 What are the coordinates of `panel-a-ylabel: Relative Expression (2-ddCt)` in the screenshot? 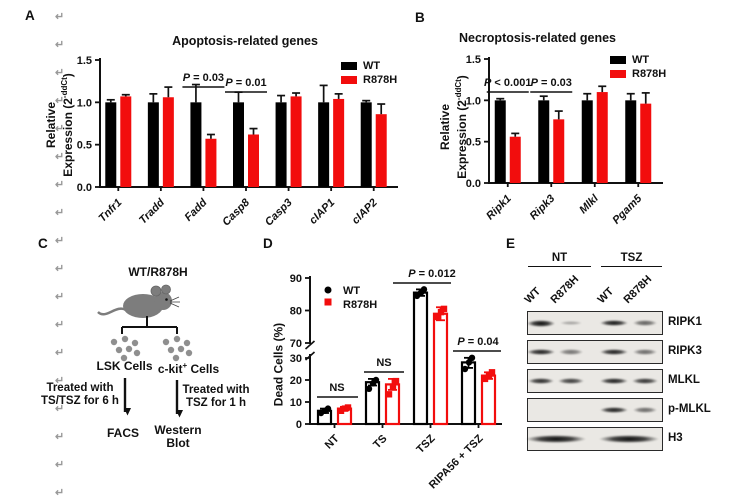 It's located at (59, 125).